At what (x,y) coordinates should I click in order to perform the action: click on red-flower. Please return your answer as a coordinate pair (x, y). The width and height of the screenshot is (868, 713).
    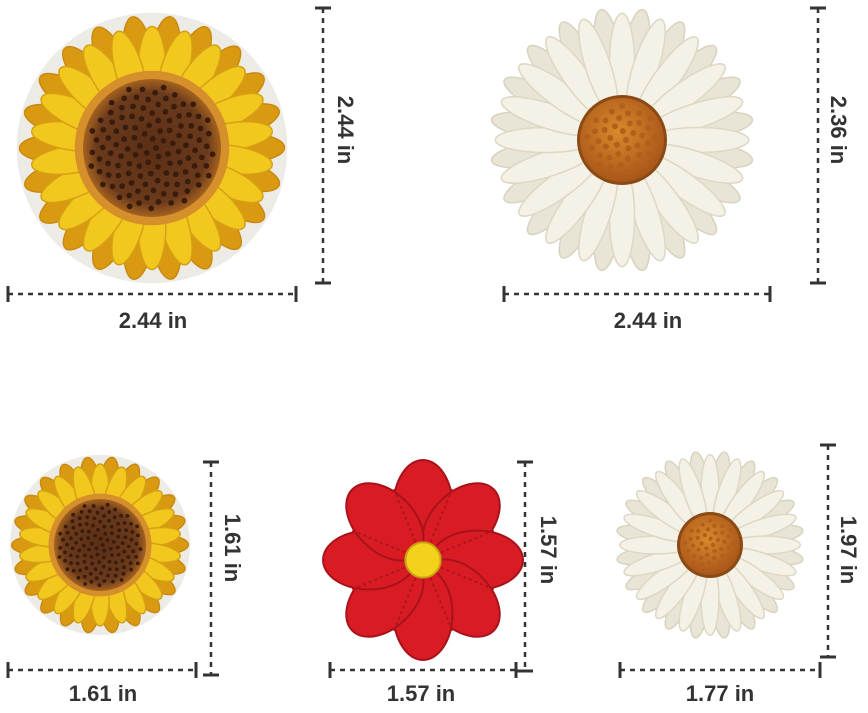
    Looking at the image, I should click on (423, 560).